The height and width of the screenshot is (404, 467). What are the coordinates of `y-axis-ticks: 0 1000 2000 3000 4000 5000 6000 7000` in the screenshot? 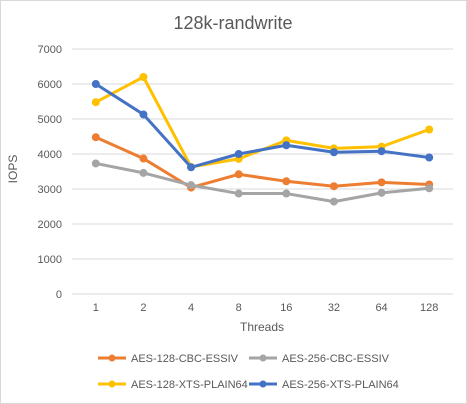 It's located at (50, 172).